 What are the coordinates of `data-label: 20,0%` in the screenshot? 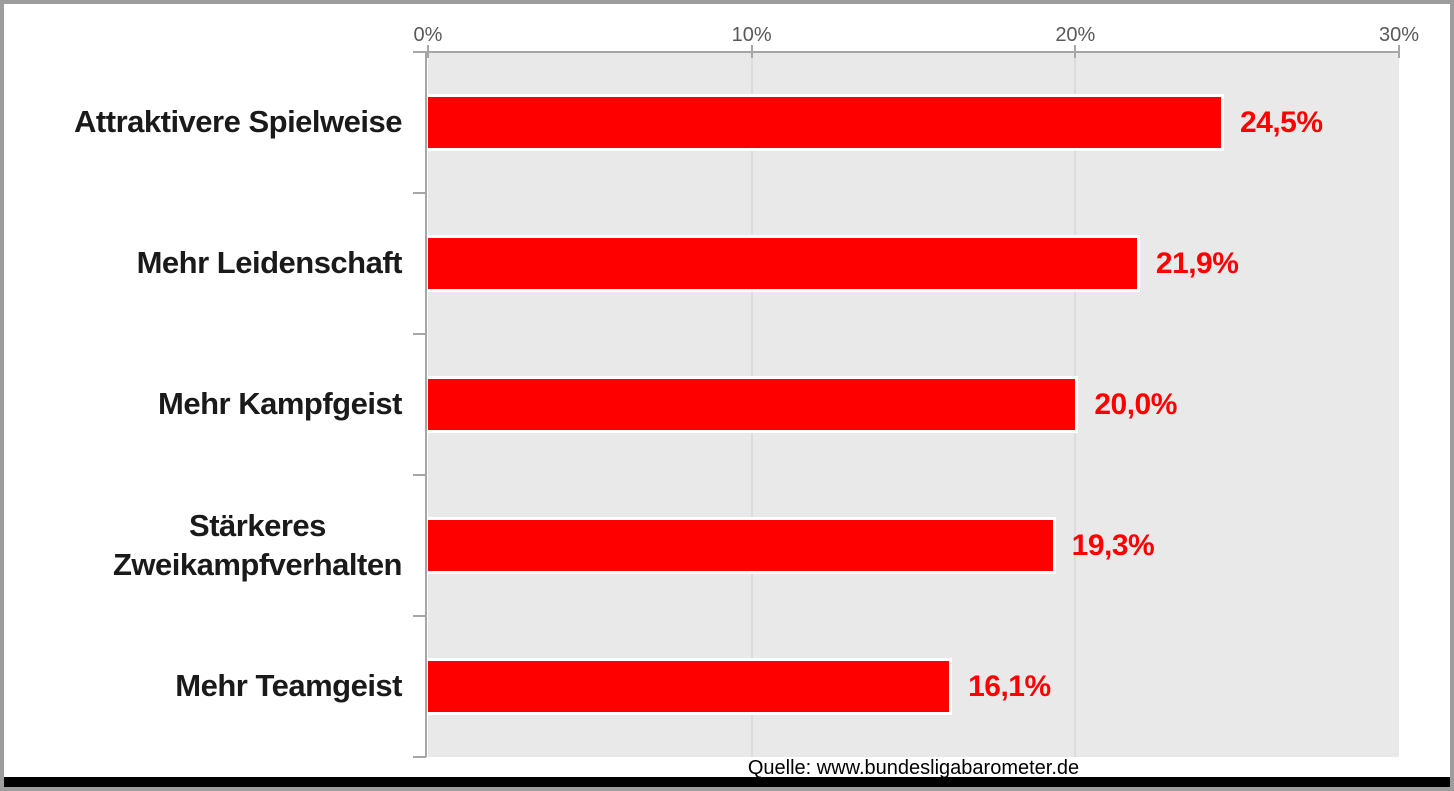 It's located at (1135, 404).